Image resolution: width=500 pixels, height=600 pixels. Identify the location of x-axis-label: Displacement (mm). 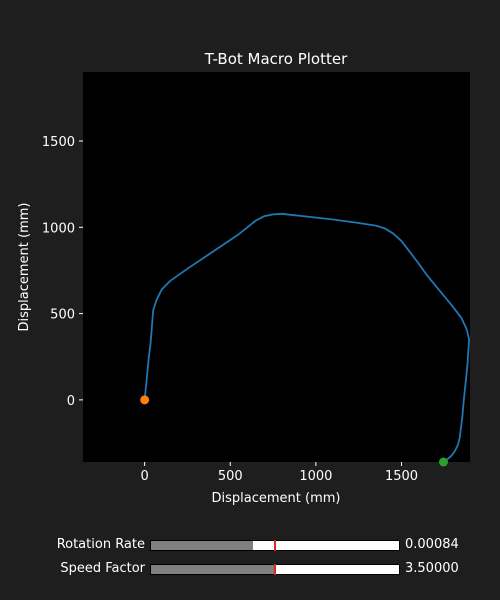
(276, 498).